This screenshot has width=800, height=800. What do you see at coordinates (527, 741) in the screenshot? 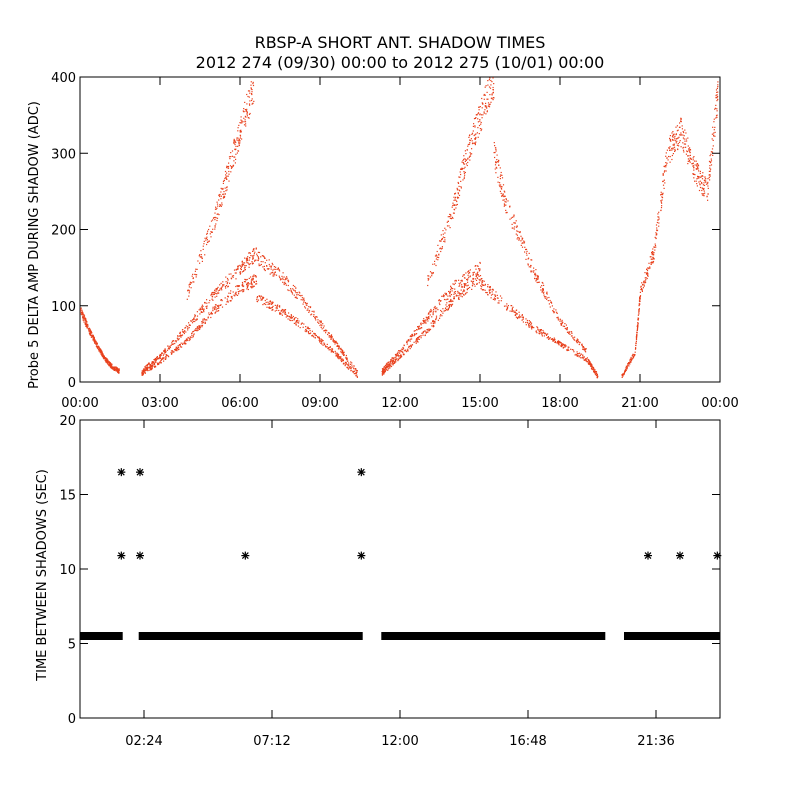
I see `bottom-x-tick-label: 16:48` at bounding box center [527, 741].